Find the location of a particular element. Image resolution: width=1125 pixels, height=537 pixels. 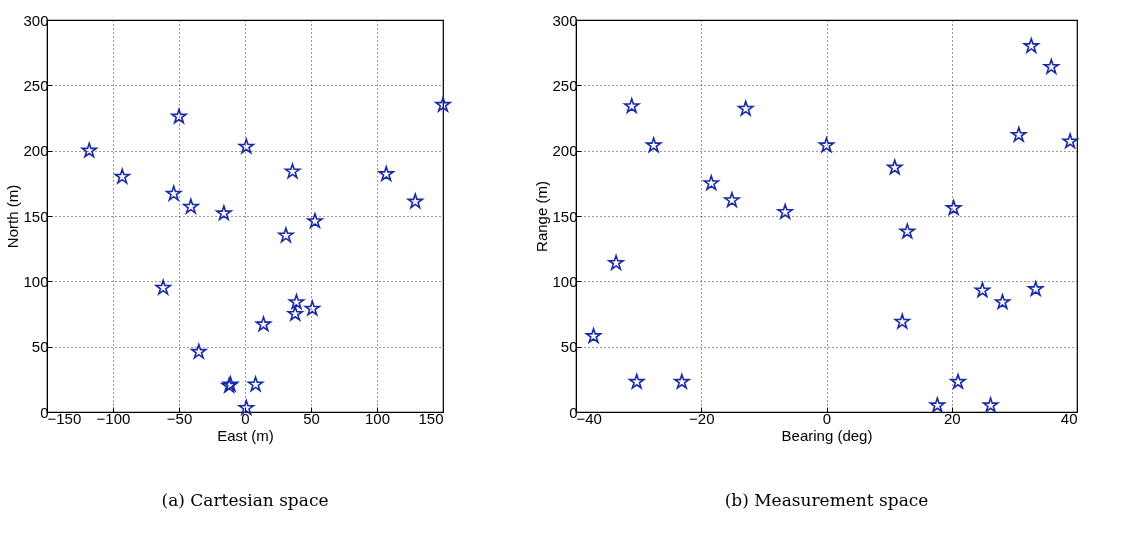

x-axis-title: East (m) is located at coordinates (245, 435).